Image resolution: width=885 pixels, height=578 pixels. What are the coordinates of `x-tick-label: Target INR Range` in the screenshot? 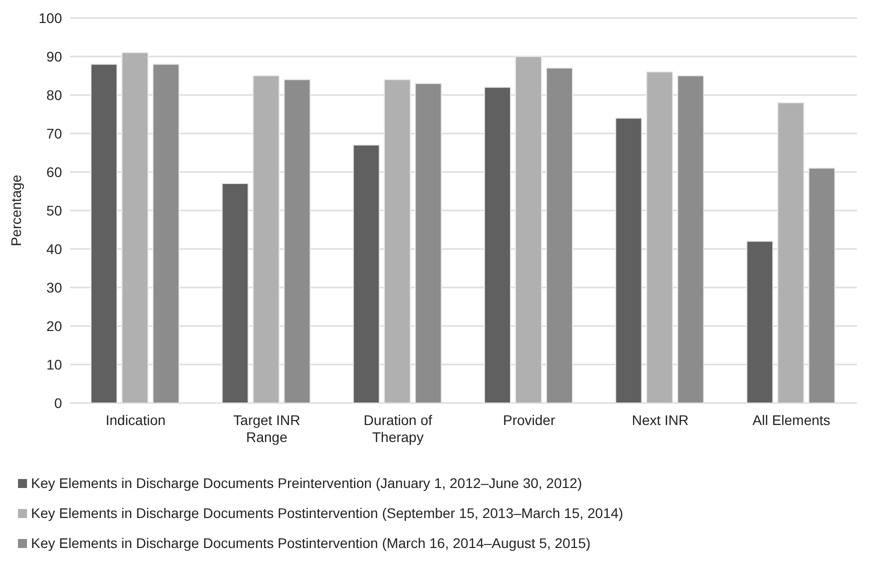 It's located at (266, 428).